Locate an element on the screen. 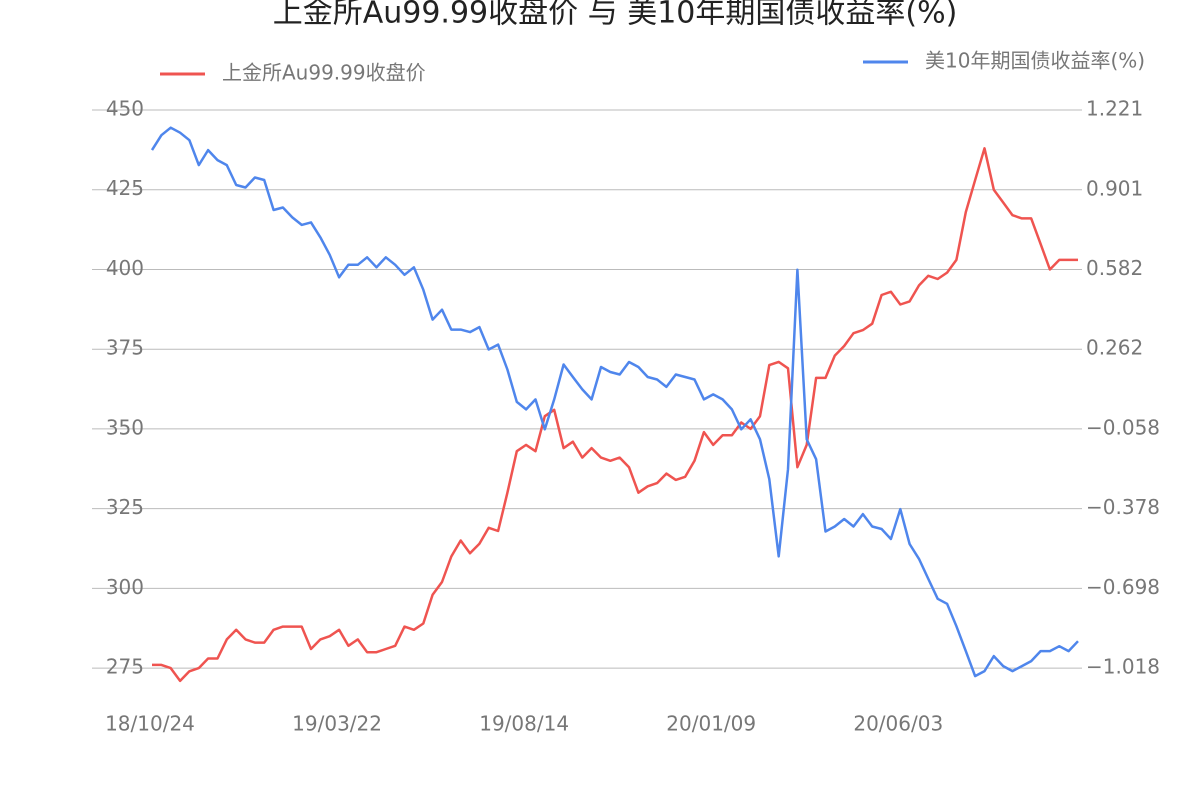  y2-tick-label: −0.378 is located at coordinates (1123, 507).